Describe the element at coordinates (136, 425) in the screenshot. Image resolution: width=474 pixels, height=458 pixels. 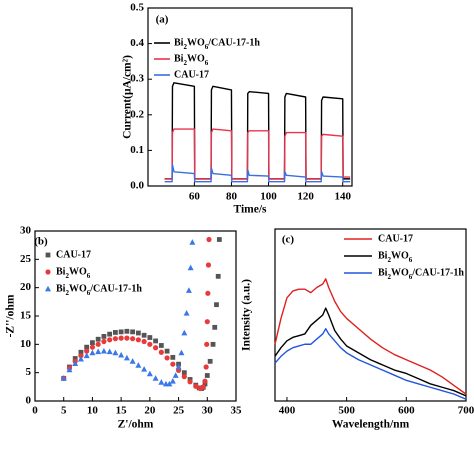
I see `x-axis-label: Z'/ohm` at that location.